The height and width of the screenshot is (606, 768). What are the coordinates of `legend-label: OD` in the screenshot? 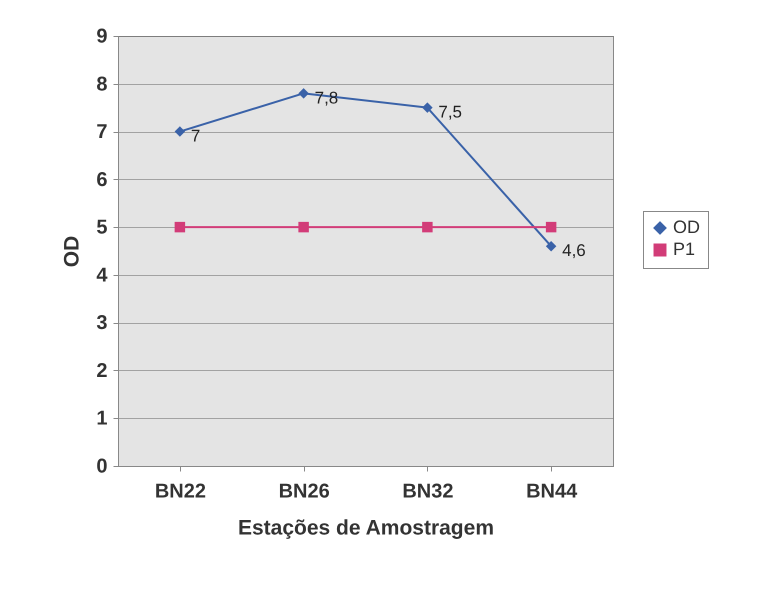 It's located at (686, 227).